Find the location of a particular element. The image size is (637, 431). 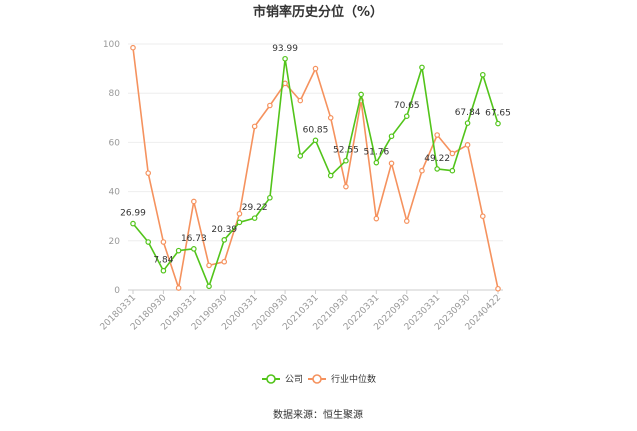

company-data-label: 51.76 is located at coordinates (376, 153).